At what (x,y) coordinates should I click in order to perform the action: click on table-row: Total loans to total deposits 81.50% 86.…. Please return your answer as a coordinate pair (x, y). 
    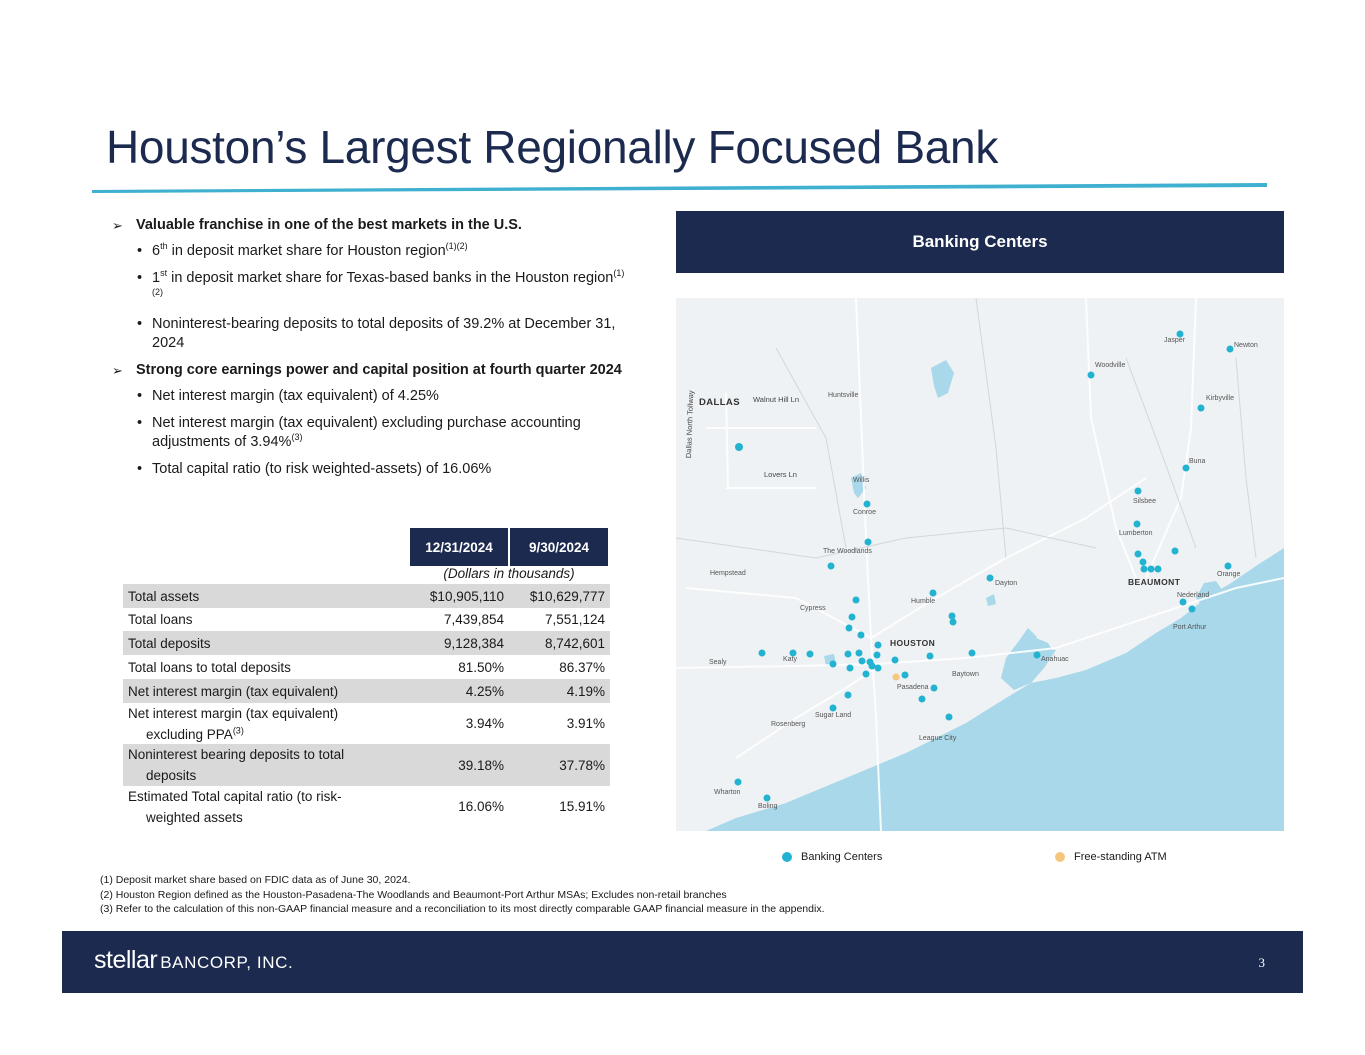
    Looking at the image, I should click on (366, 667).